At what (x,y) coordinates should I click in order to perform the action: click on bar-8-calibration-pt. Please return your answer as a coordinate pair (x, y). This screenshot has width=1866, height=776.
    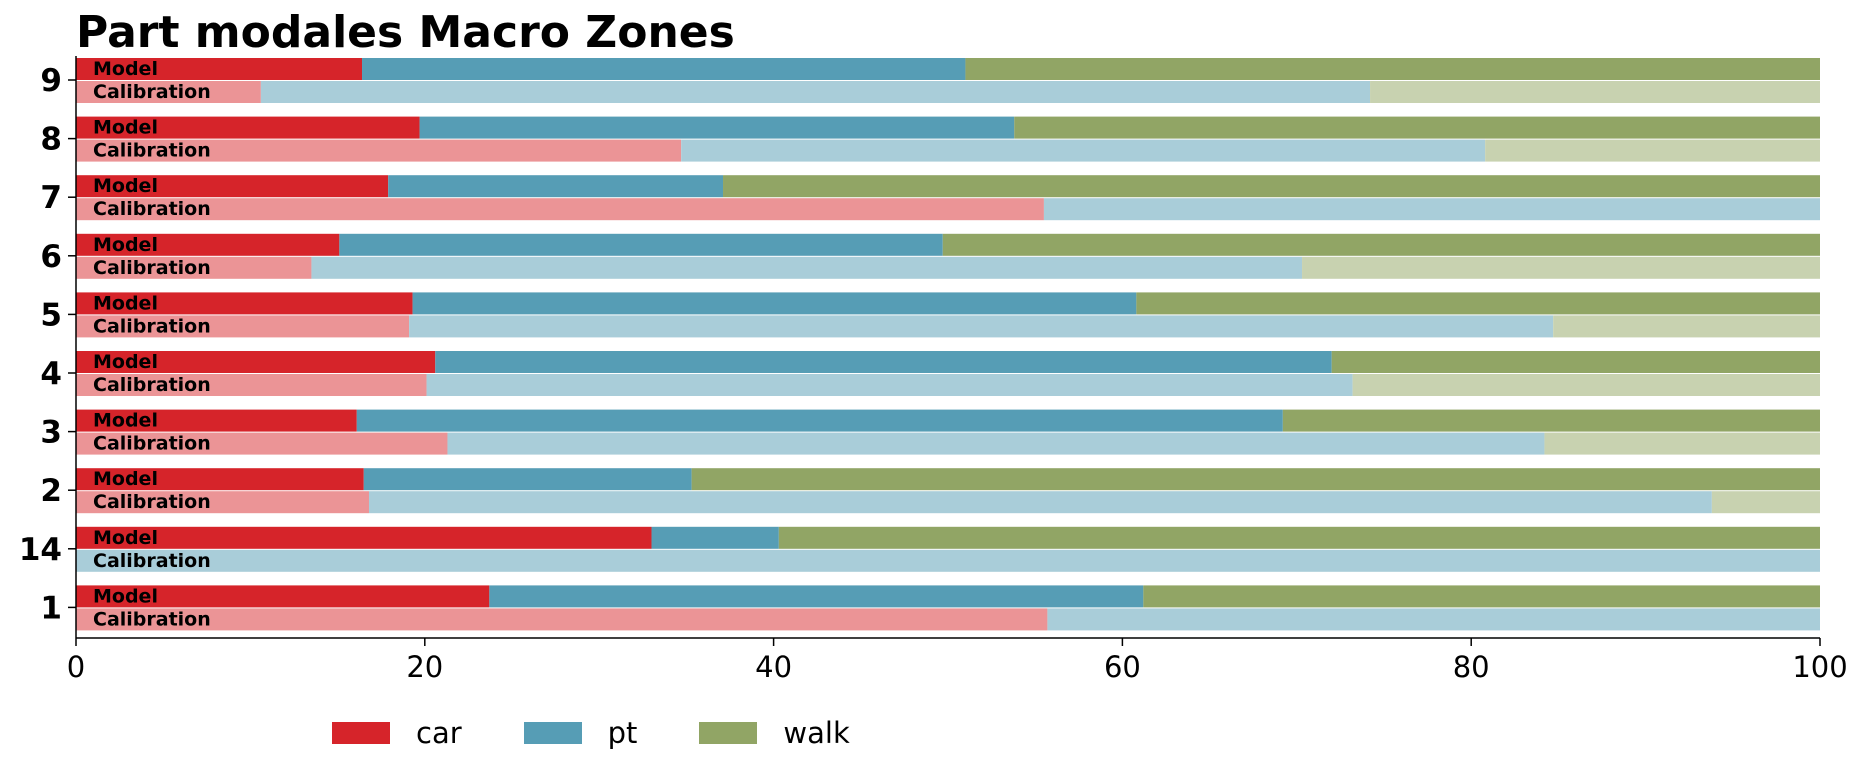
    Looking at the image, I should click on (1083, 150).